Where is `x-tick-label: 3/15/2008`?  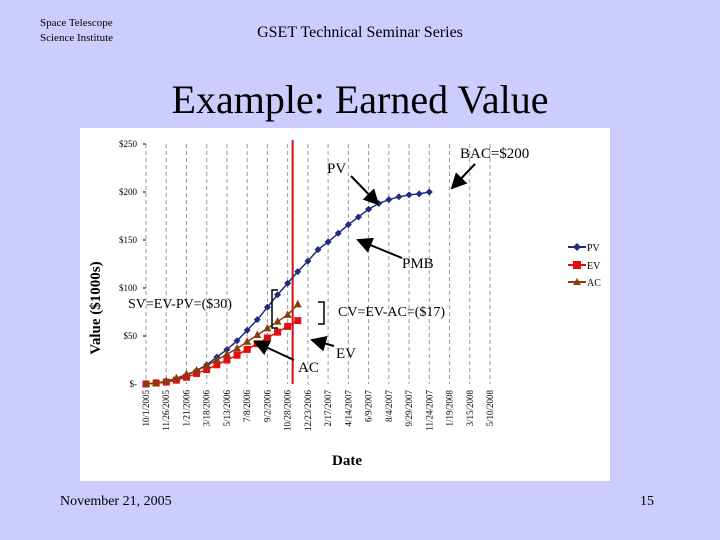 x-tick-label: 3/15/2008 is located at coordinates (470, 408).